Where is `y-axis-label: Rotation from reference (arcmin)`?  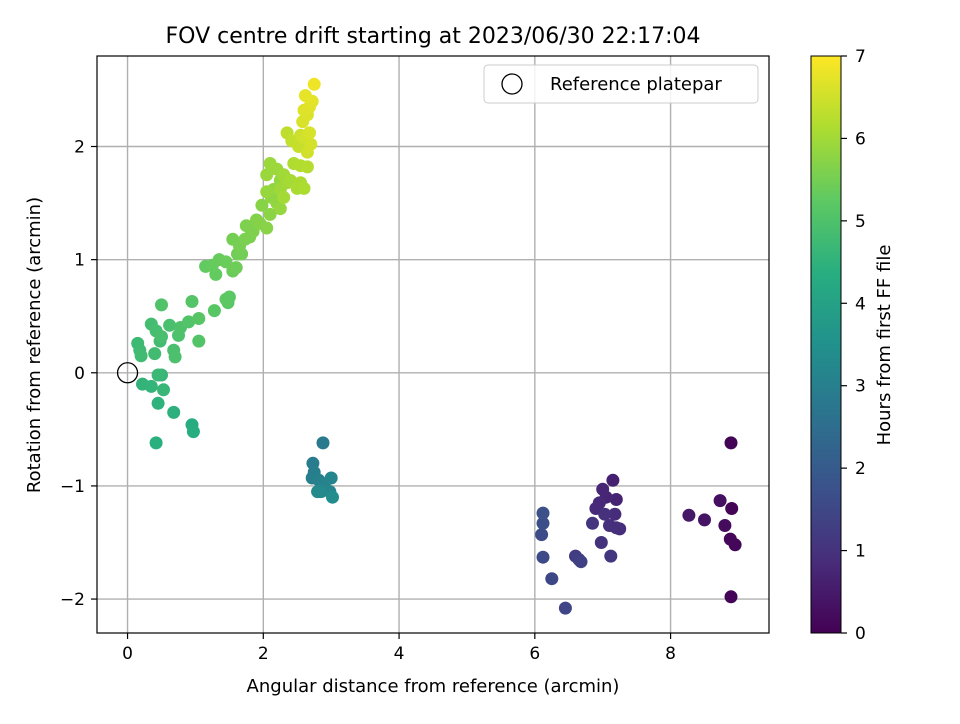
y-axis-label: Rotation from reference (arcmin) is located at coordinates (34, 345).